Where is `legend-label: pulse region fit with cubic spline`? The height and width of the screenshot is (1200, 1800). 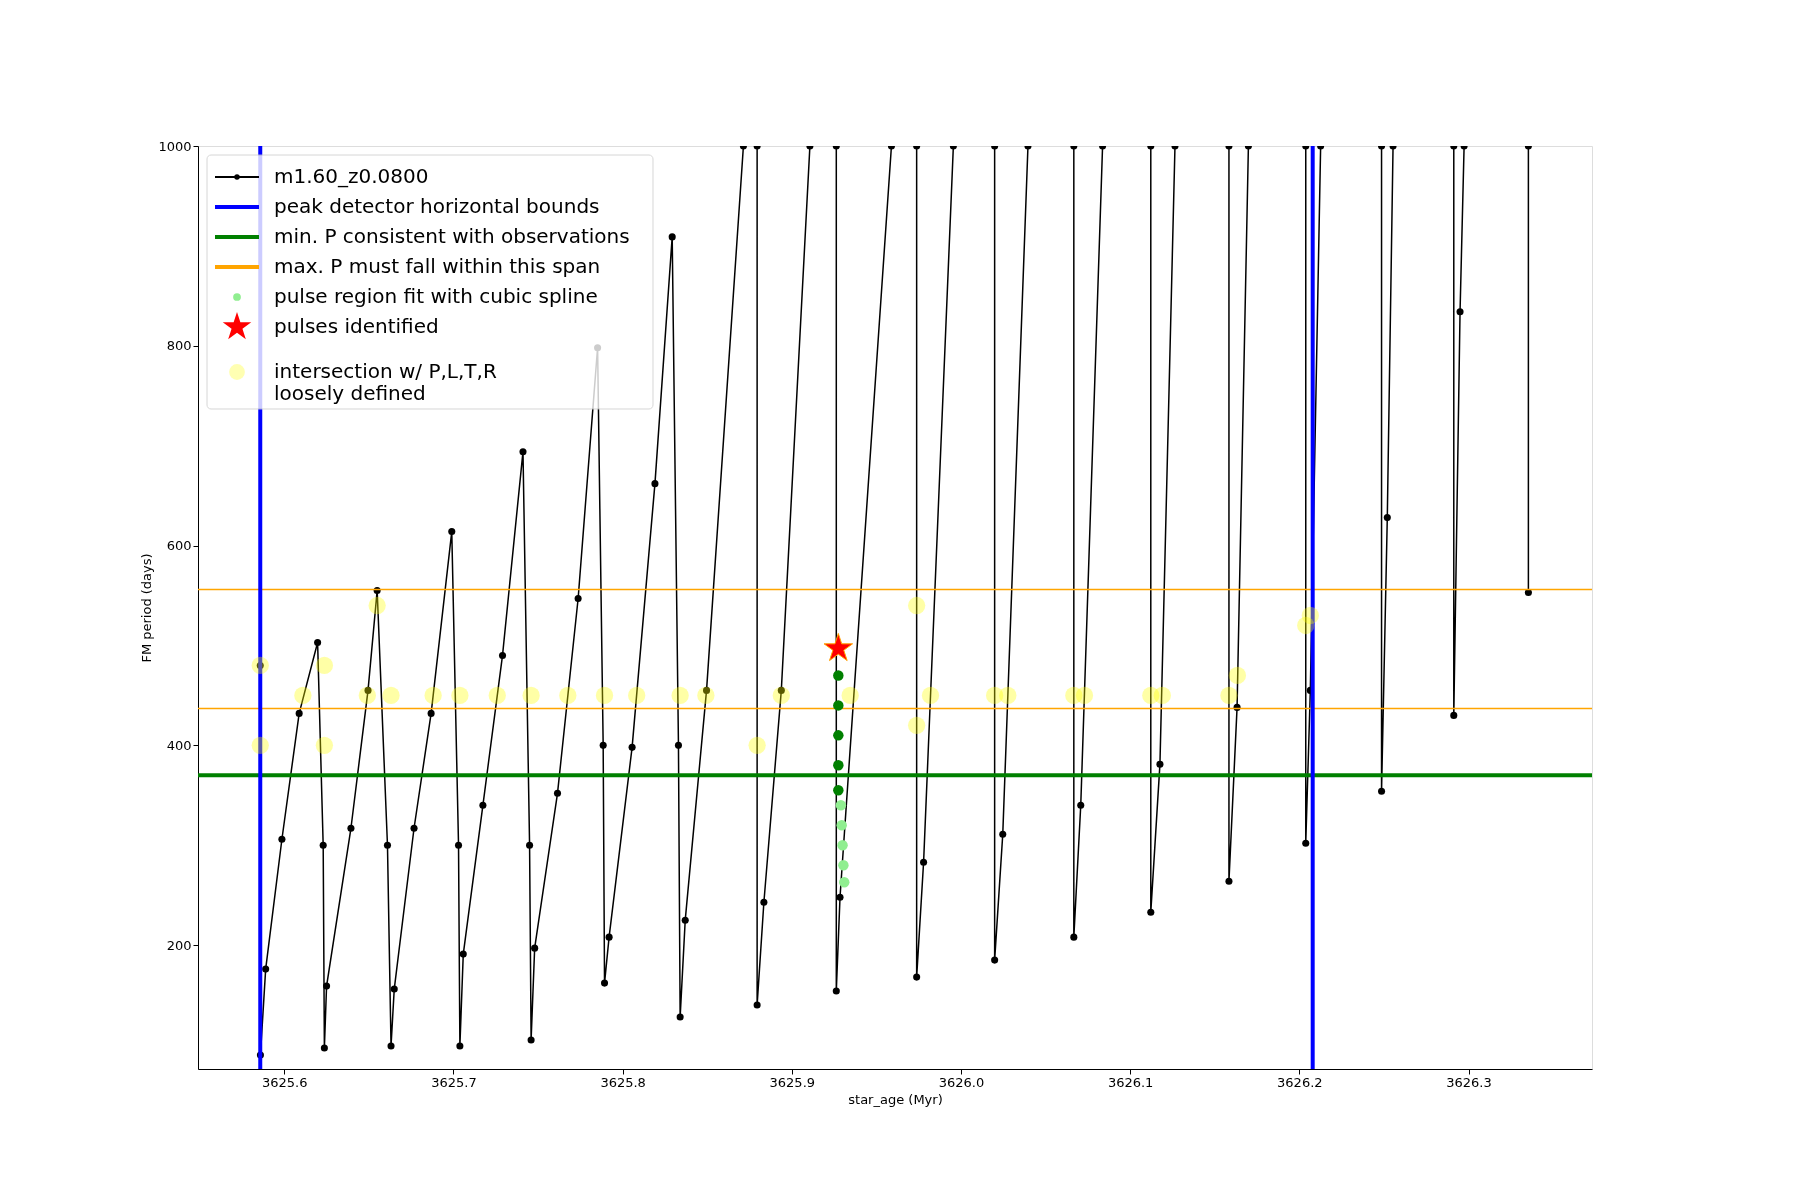
legend-label: pulse region fit with cubic spline is located at coordinates (436, 296).